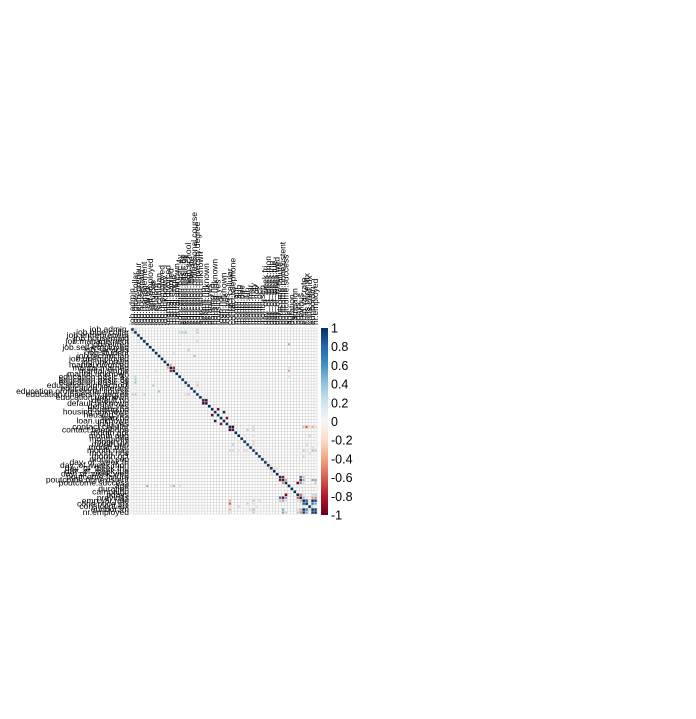 The width and height of the screenshot is (696, 719). I want to click on row-label: previous, so click(113, 497).